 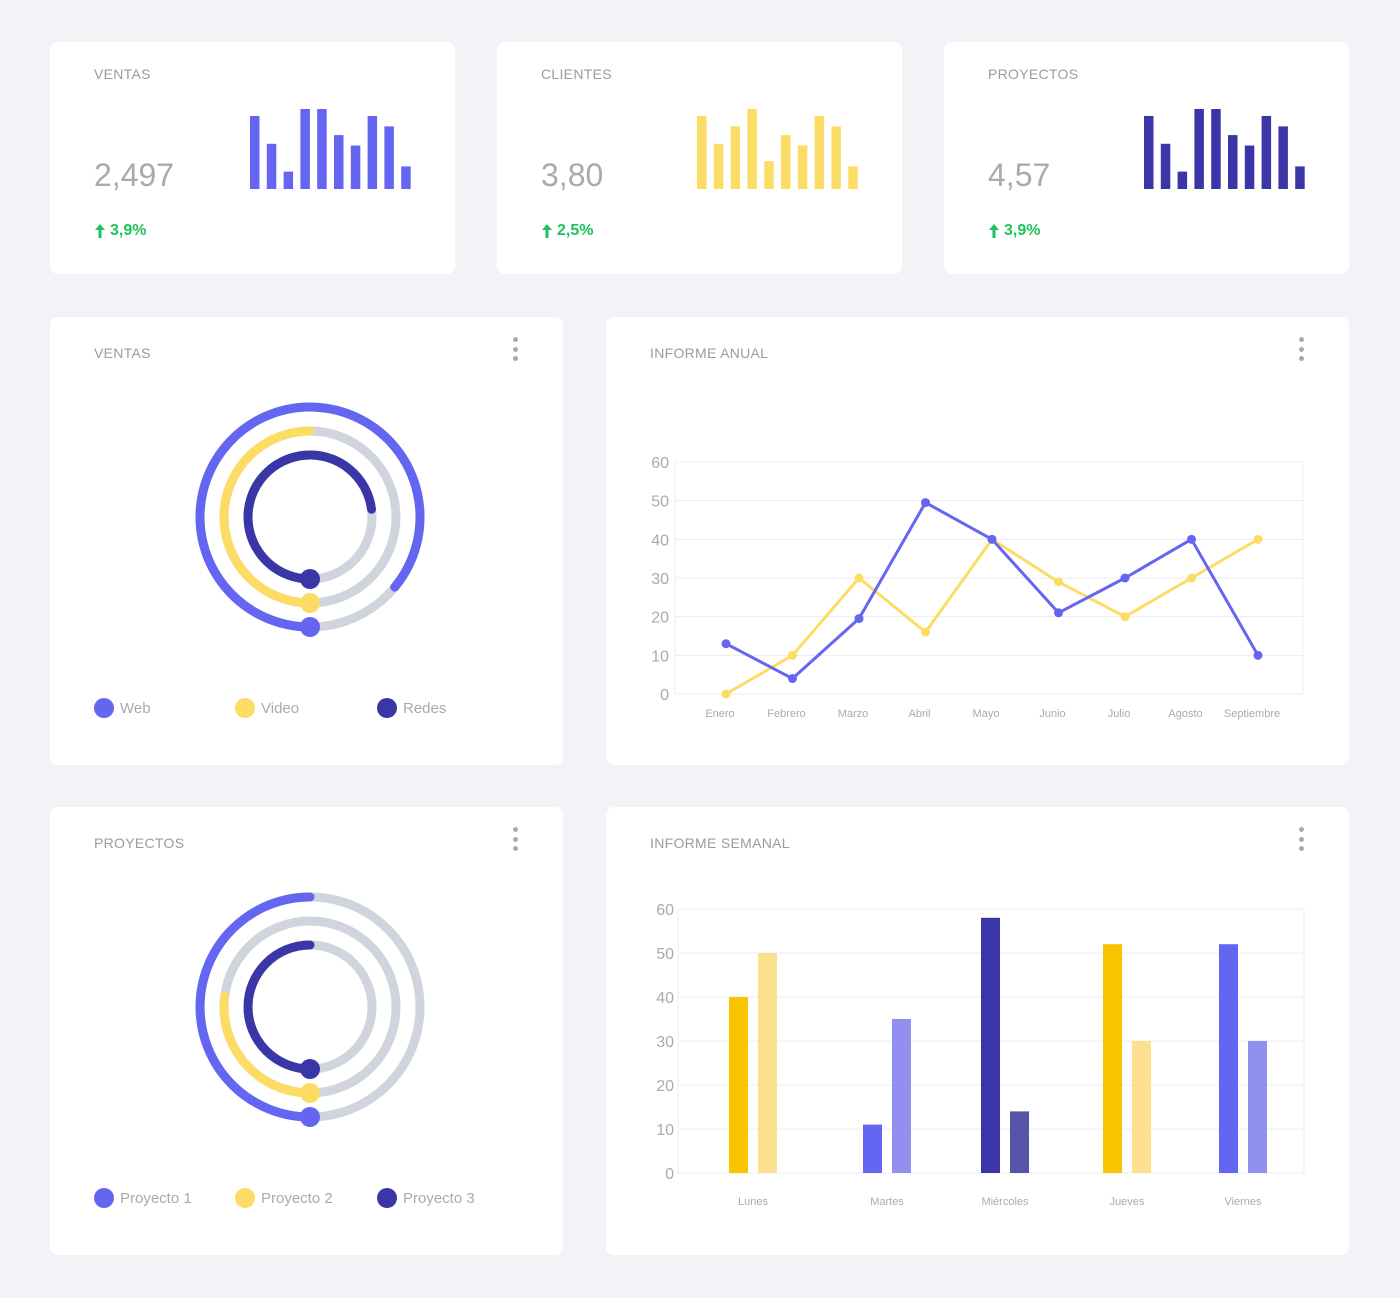 I want to click on stat-value: 2,497, so click(x=134, y=175).